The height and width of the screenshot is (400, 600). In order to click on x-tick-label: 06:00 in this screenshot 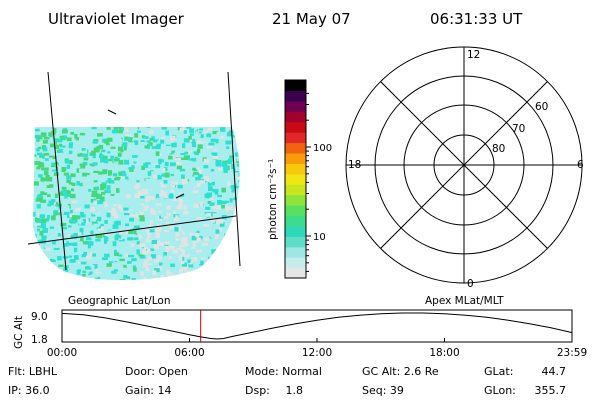, I will do `click(189, 353)`.